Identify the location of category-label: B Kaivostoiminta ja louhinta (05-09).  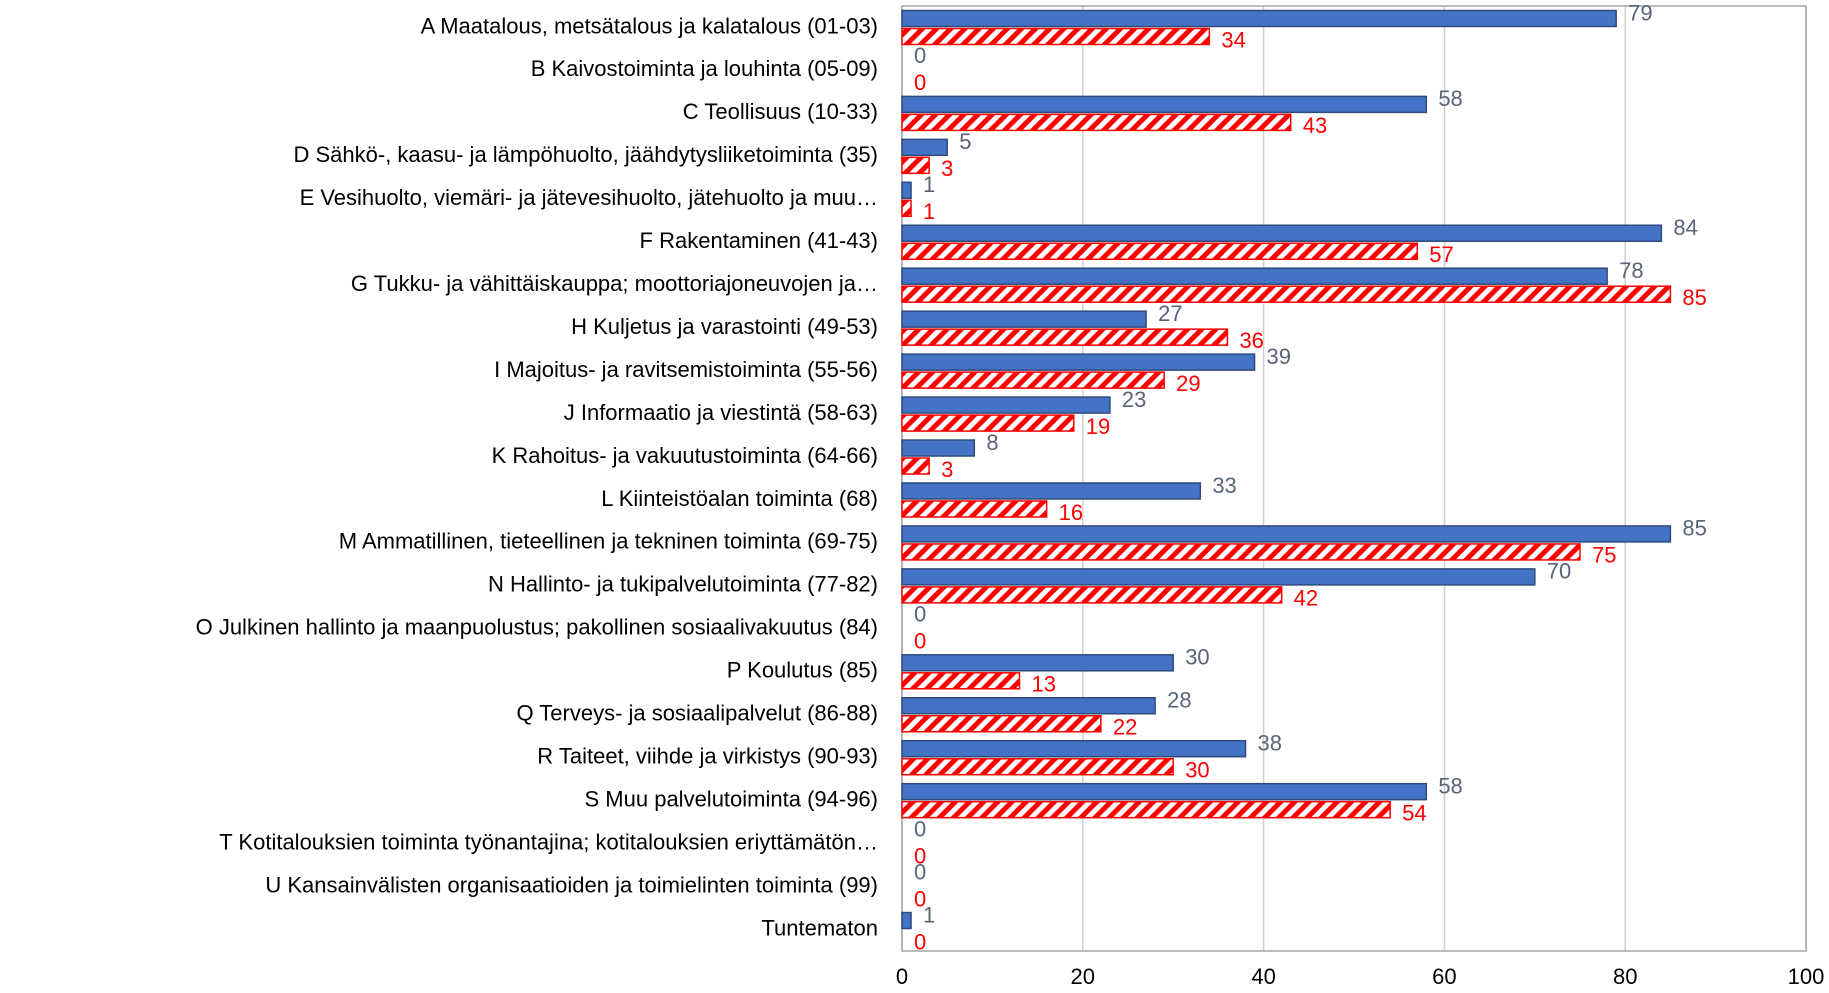
(704, 68).